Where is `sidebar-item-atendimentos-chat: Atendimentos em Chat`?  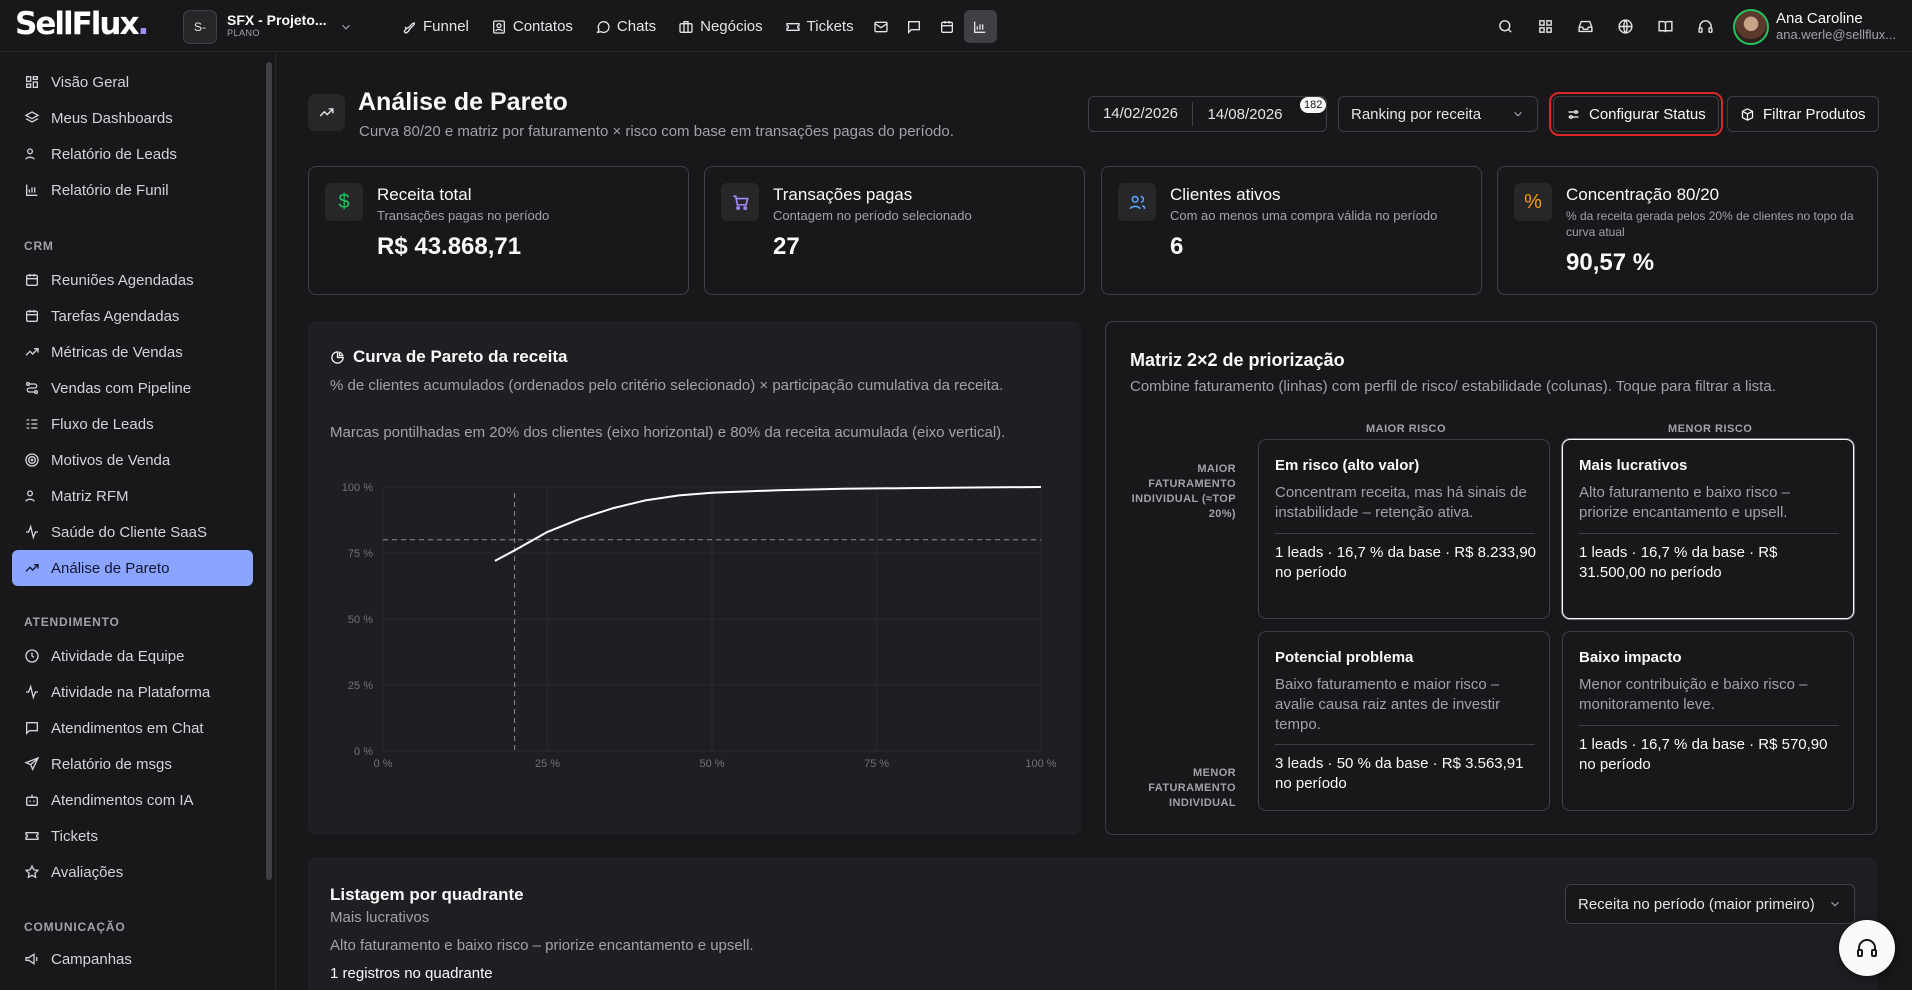 sidebar-item-atendimentos-chat: Atendimentos em Chat is located at coordinates (132, 728).